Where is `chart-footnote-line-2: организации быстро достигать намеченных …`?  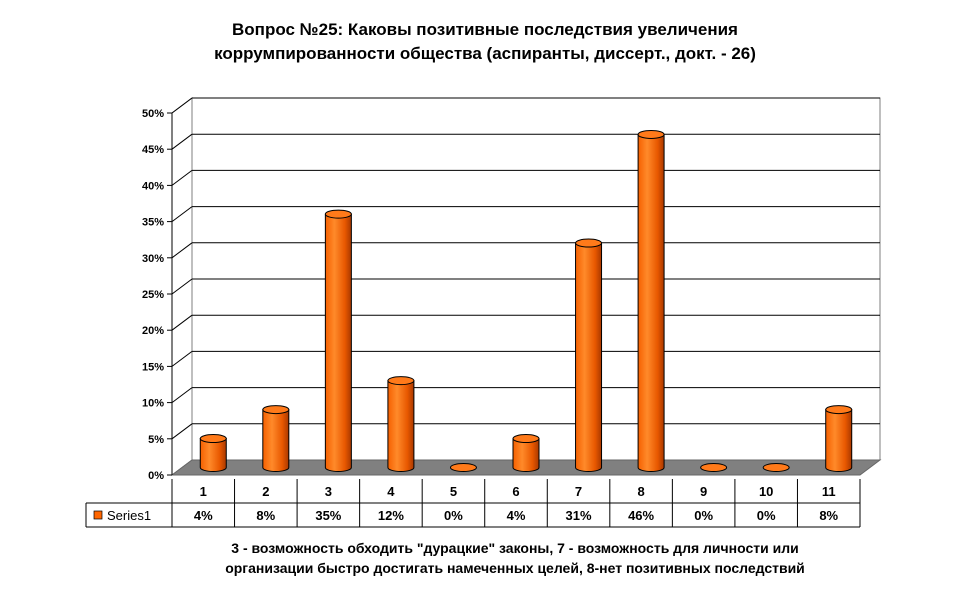 chart-footnote-line-2: организации быстро достигать намеченных … is located at coordinates (515, 568).